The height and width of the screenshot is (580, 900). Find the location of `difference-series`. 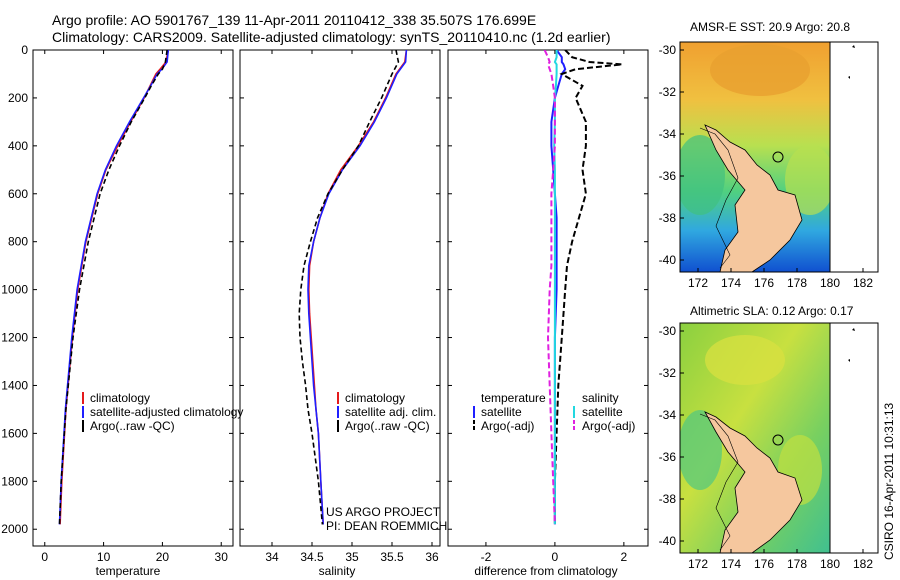

difference-series is located at coordinates (583, 287).